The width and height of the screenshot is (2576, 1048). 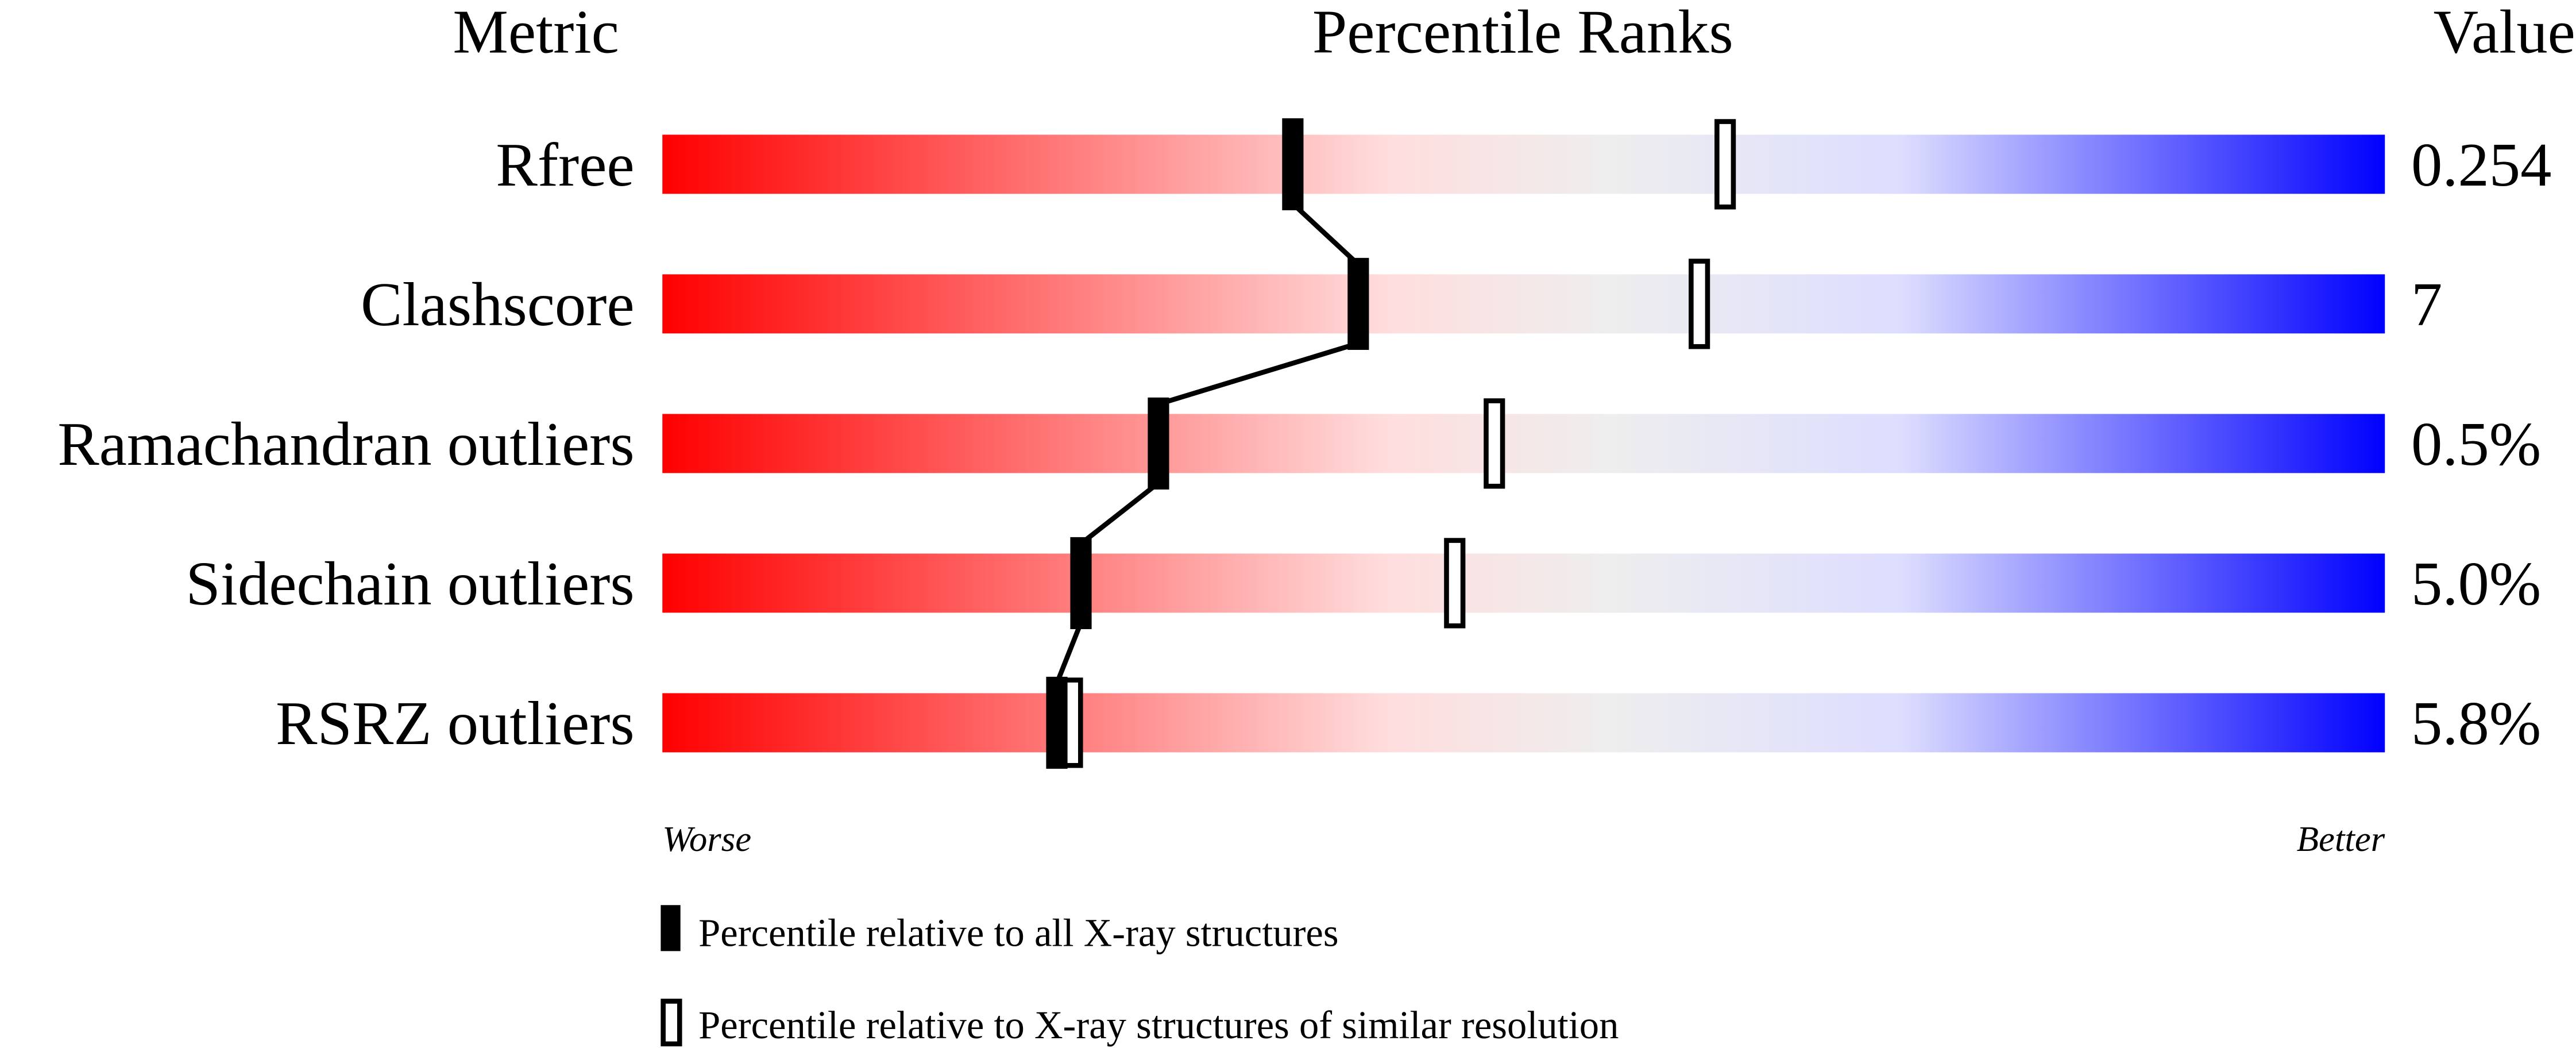 I want to click on metric-row: RSRZ outliers 5.8%, so click(x=1408, y=723).